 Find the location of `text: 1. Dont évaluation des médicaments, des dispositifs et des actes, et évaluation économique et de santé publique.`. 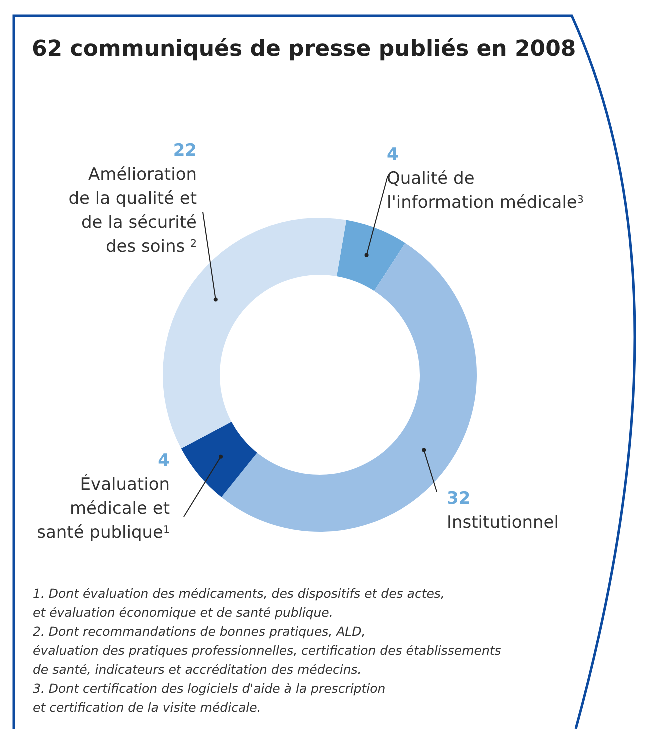

text: 1. Dont évaluation des médicaments, des dispositifs et des actes, et évaluation économique et de santé publique. is located at coordinates (239, 603).